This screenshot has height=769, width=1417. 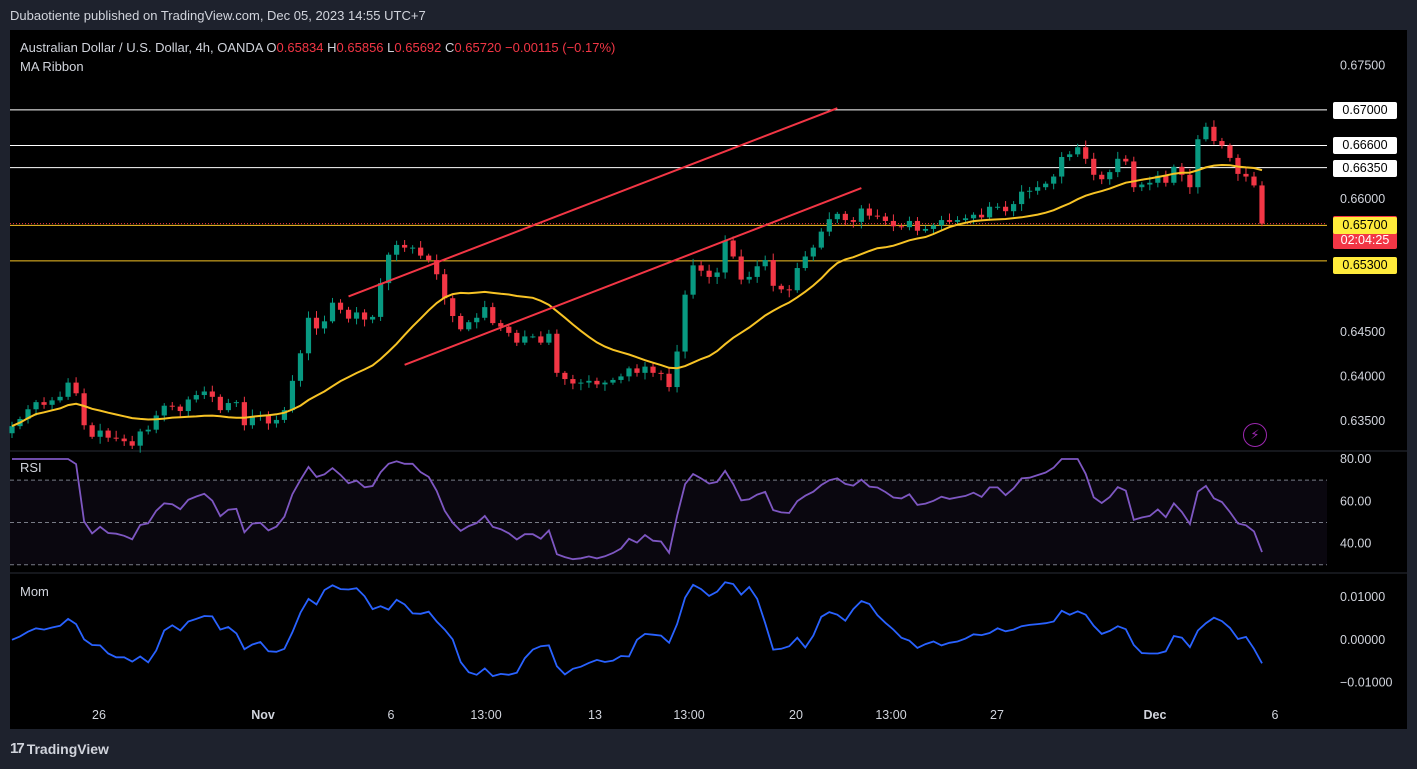 I want to click on time-tick-label: 13:00, so click(x=485, y=715).